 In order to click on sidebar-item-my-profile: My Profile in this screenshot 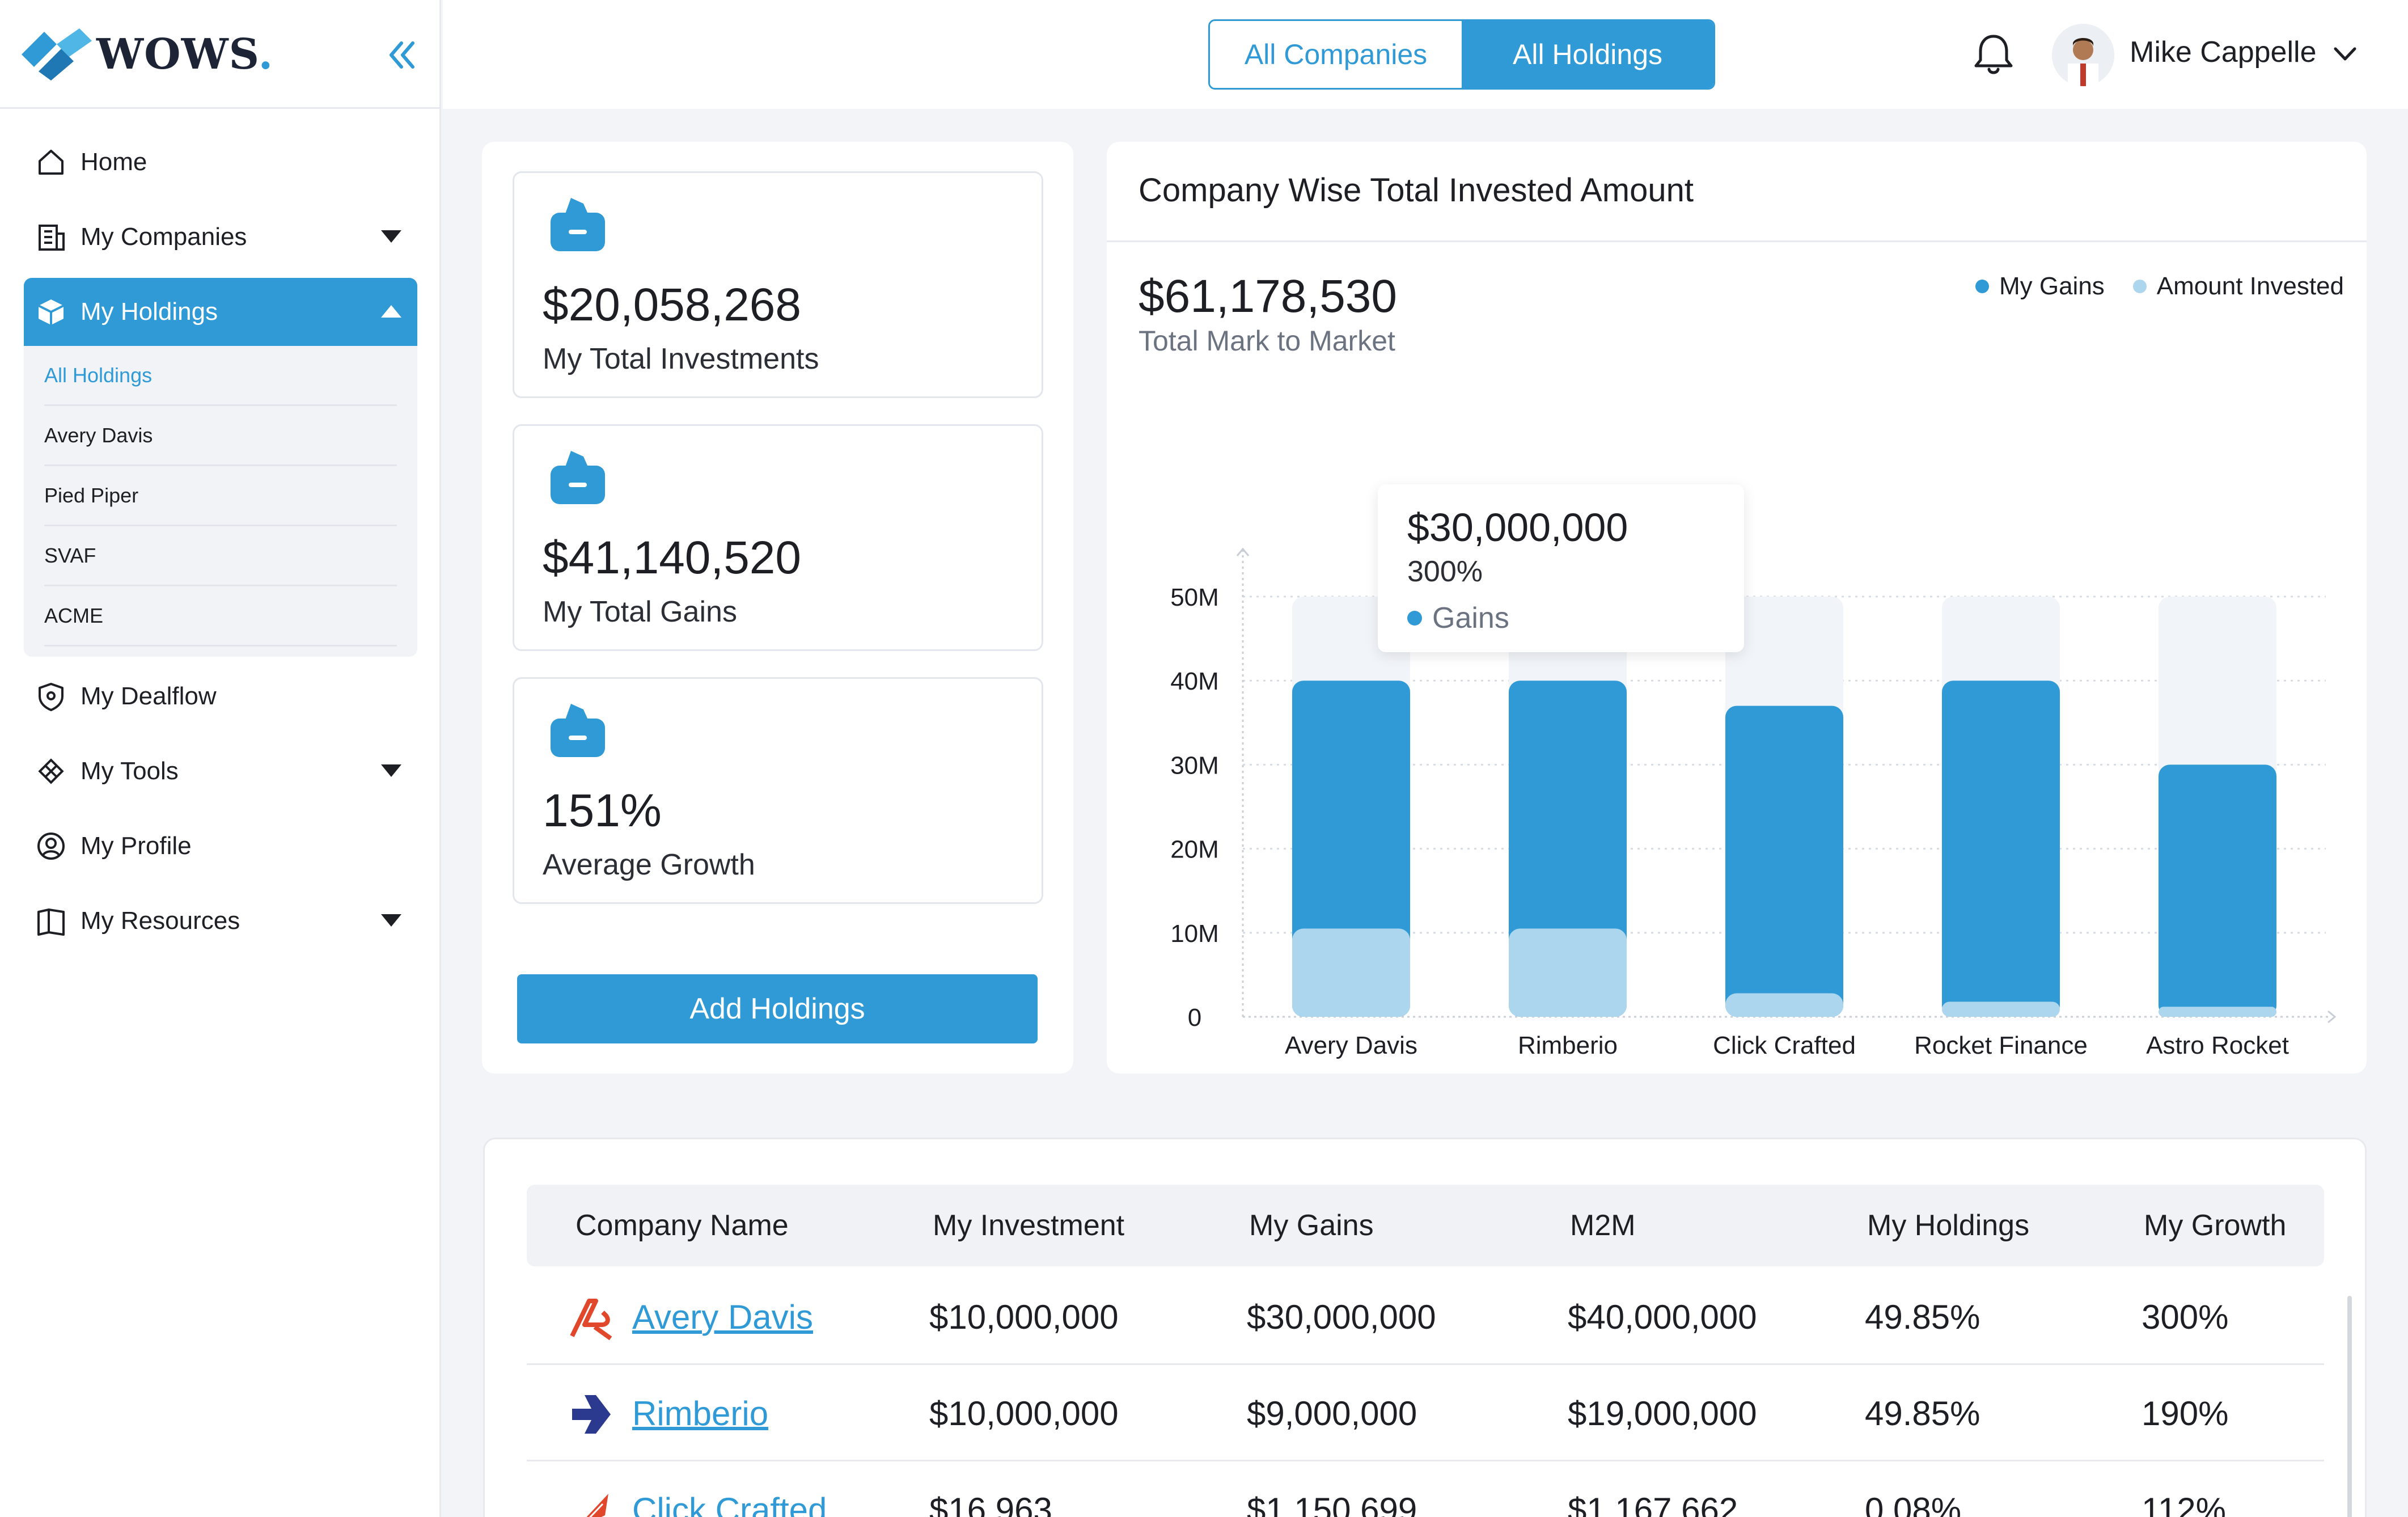, I will do `click(220, 846)`.